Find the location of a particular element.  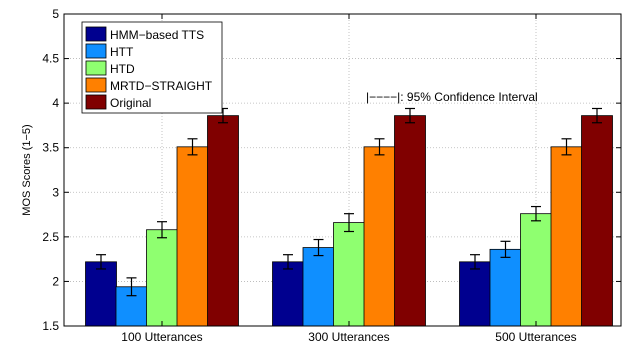

y-tick-label: 2.5 is located at coordinates (50, 237).